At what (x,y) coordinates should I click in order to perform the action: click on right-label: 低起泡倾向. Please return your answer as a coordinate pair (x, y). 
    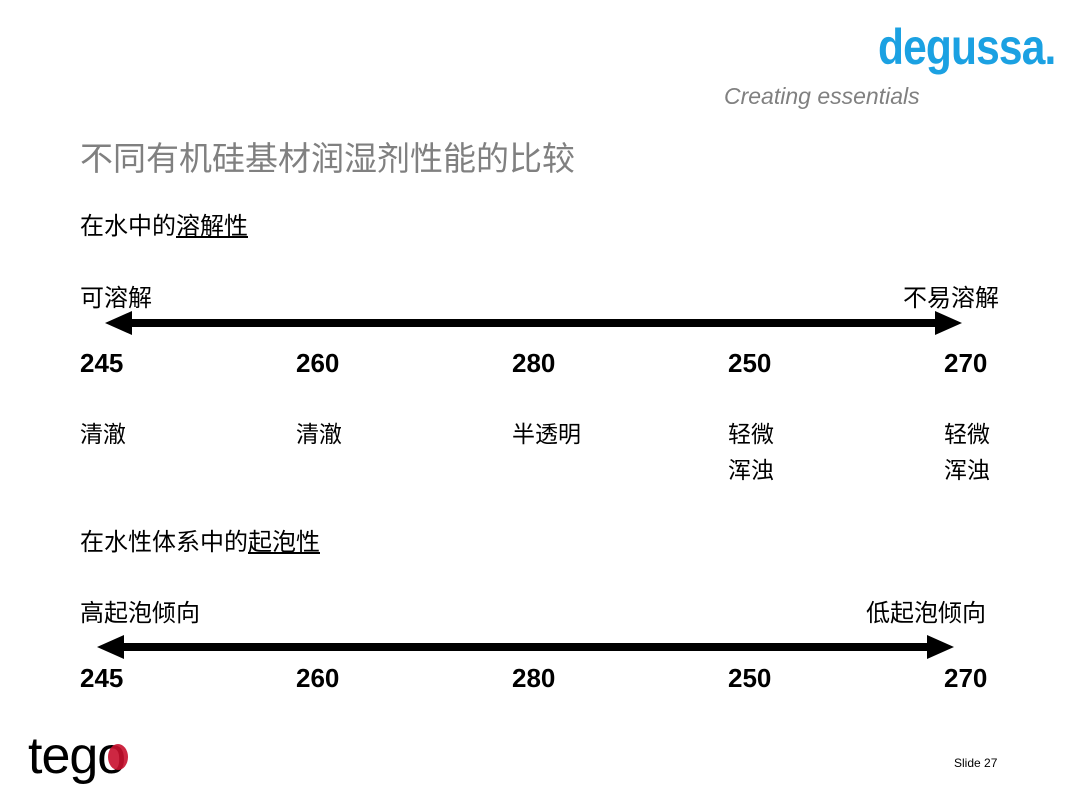
    Looking at the image, I should click on (926, 613).